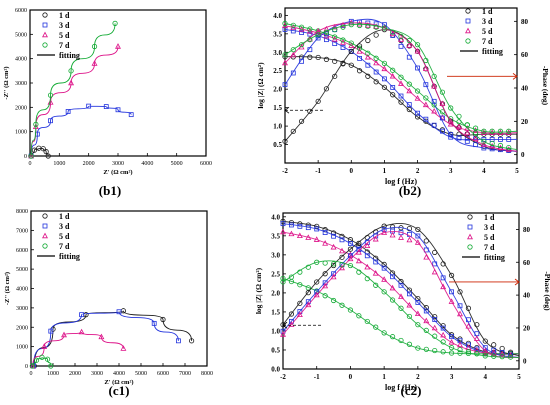  I want to click on b2-ytick-label: 1.5, so click(277, 108).